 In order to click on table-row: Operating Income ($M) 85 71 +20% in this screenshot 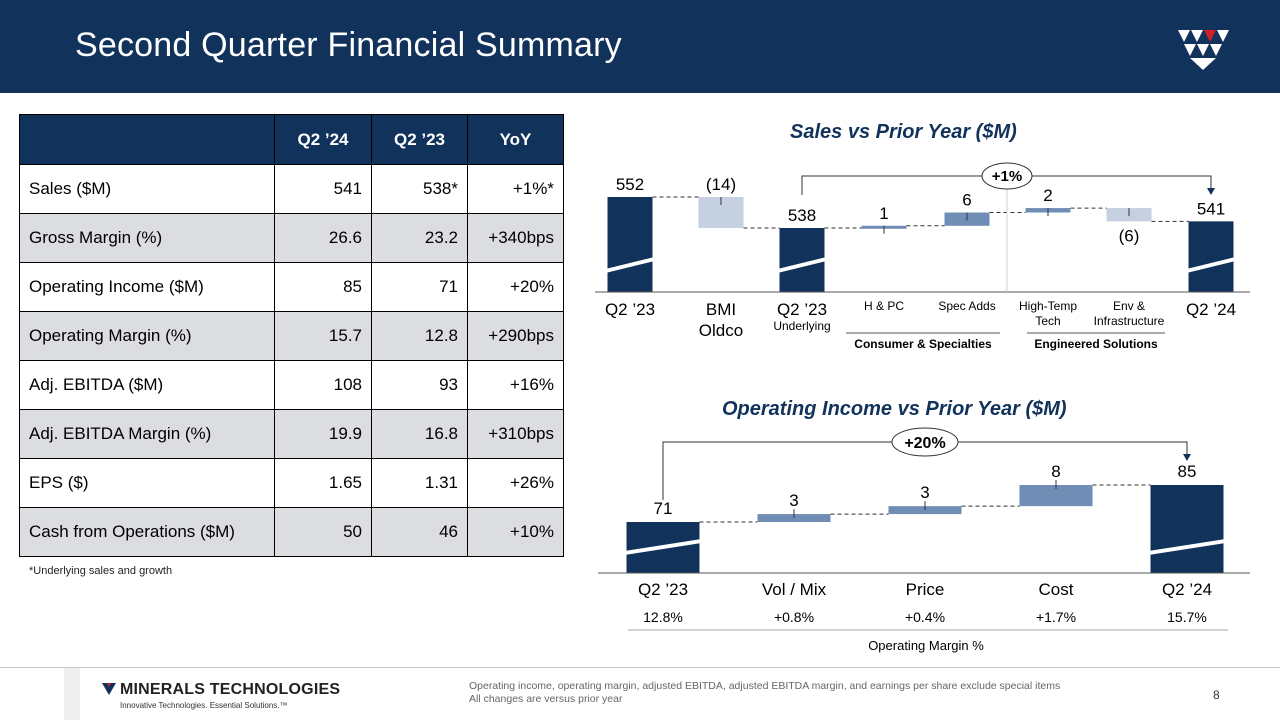, I will do `click(291, 287)`.